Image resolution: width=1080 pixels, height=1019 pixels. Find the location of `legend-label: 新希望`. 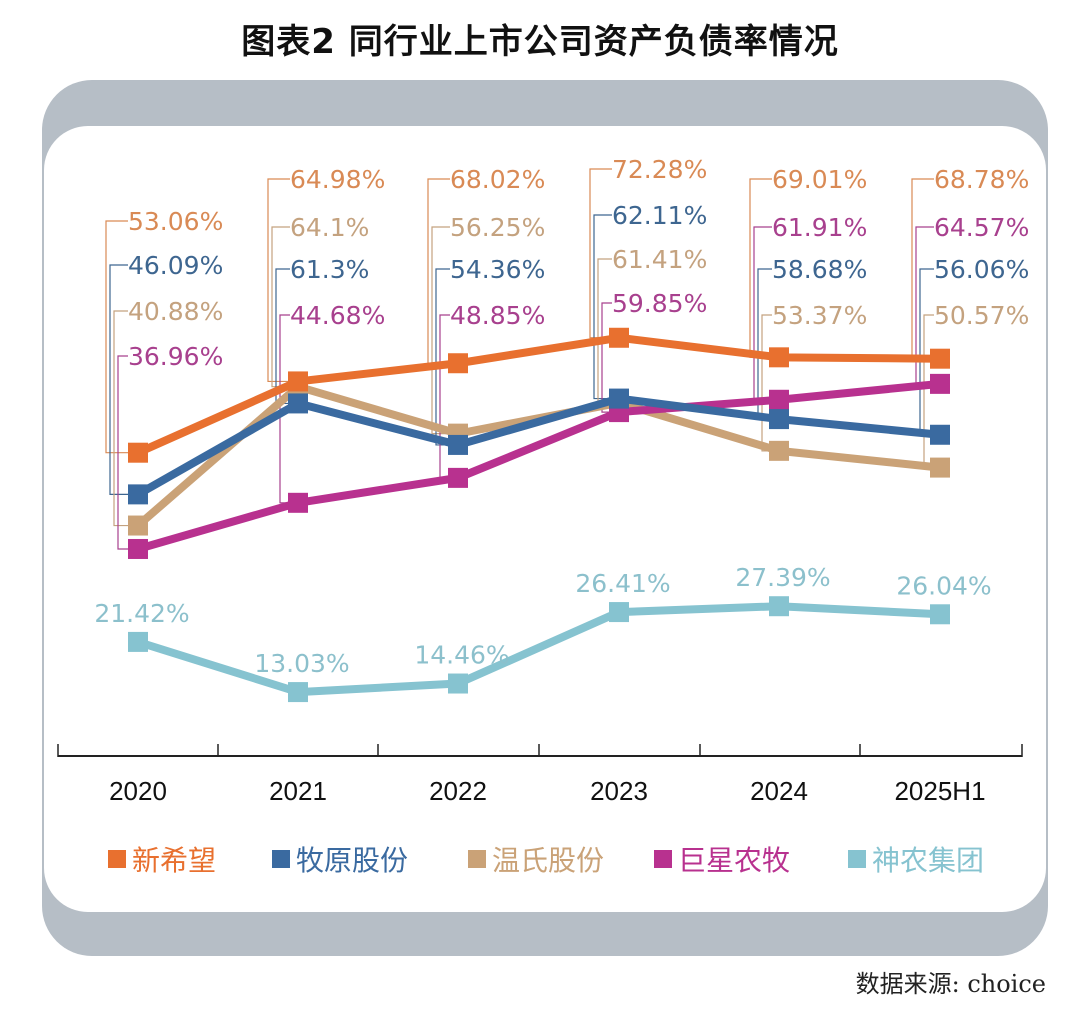

legend-label: 新希望 is located at coordinates (174, 860).